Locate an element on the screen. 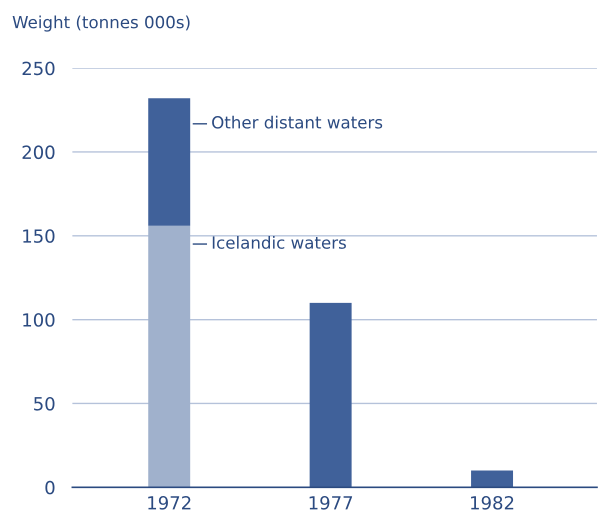 Image resolution: width=603 pixels, height=524 pixels. y-tick-label: 0 is located at coordinates (49, 487).